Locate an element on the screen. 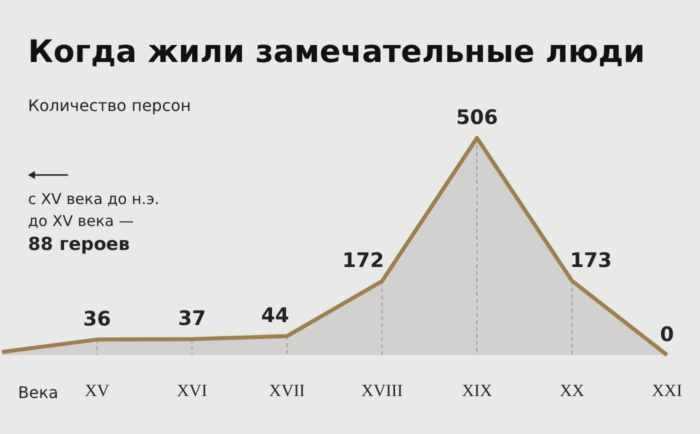 The width and height of the screenshot is (700, 434). data-label: 37 is located at coordinates (192, 318).